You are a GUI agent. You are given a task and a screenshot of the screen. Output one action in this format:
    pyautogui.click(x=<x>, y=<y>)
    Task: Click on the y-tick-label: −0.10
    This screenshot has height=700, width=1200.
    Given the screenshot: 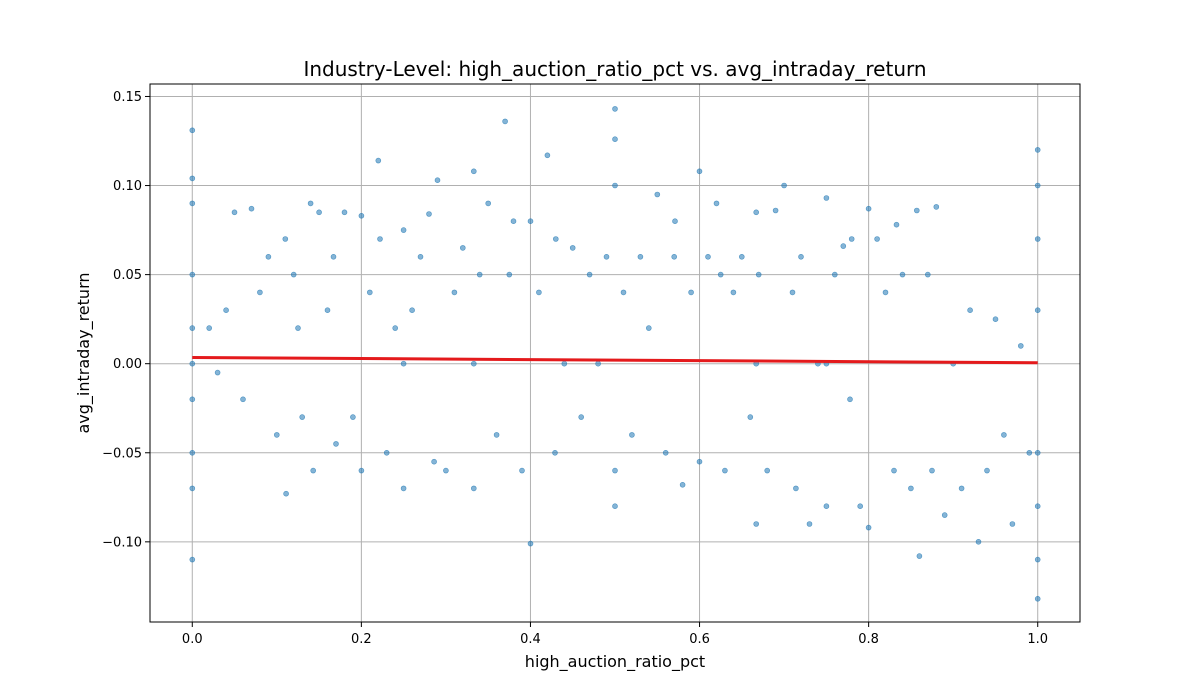 What is the action you would take?
    pyautogui.click(x=122, y=542)
    